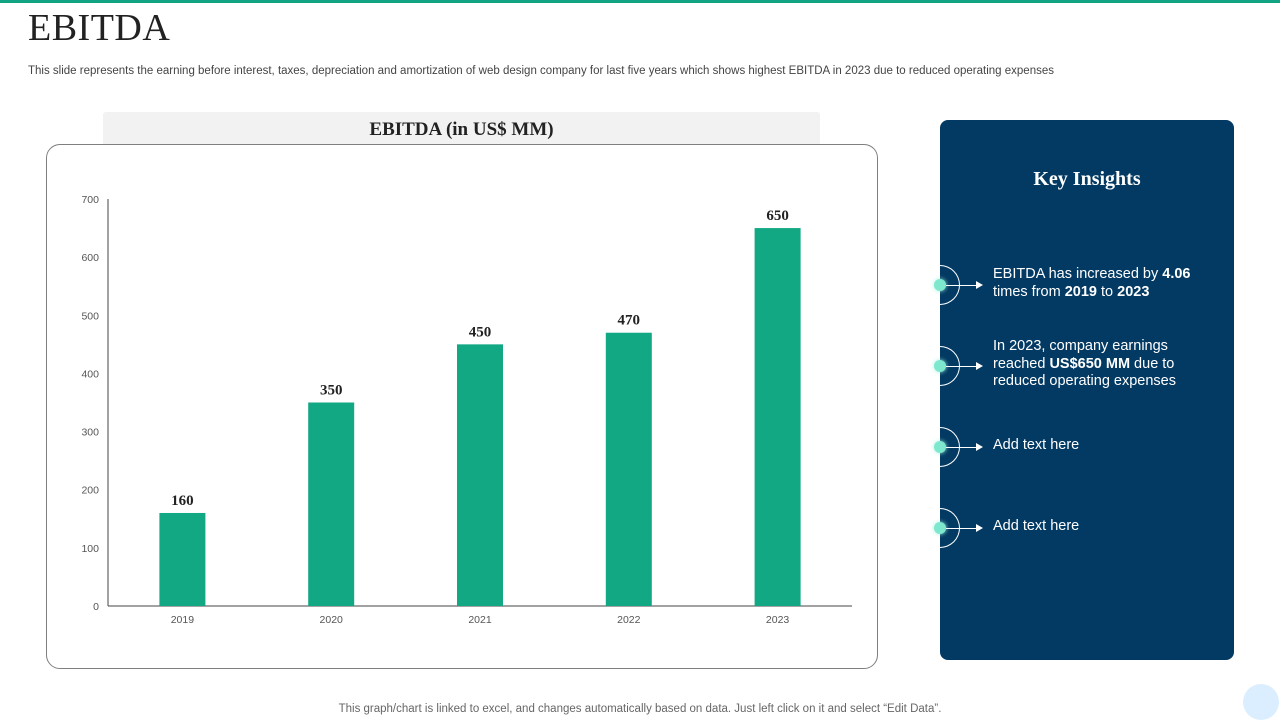 The width and height of the screenshot is (1280, 720). I want to click on x-tick-label: 2023, so click(778, 620).